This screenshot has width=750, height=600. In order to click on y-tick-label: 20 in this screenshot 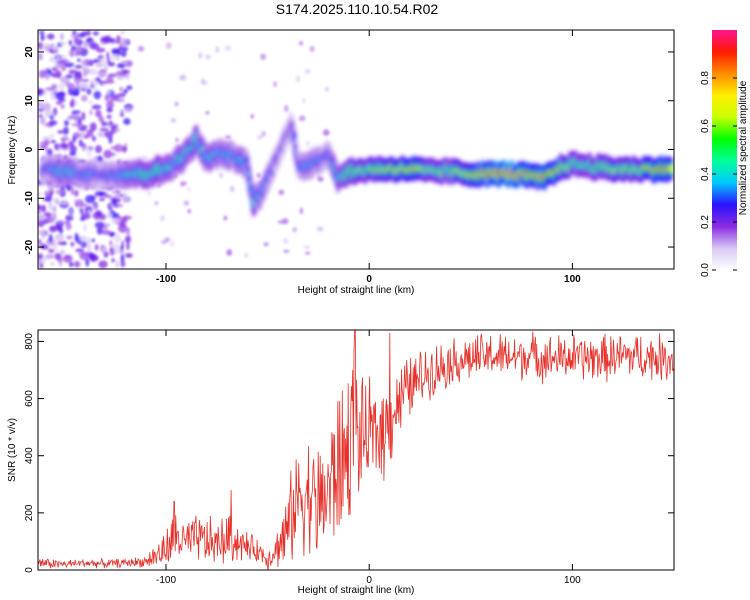, I will do `click(29, 52)`.